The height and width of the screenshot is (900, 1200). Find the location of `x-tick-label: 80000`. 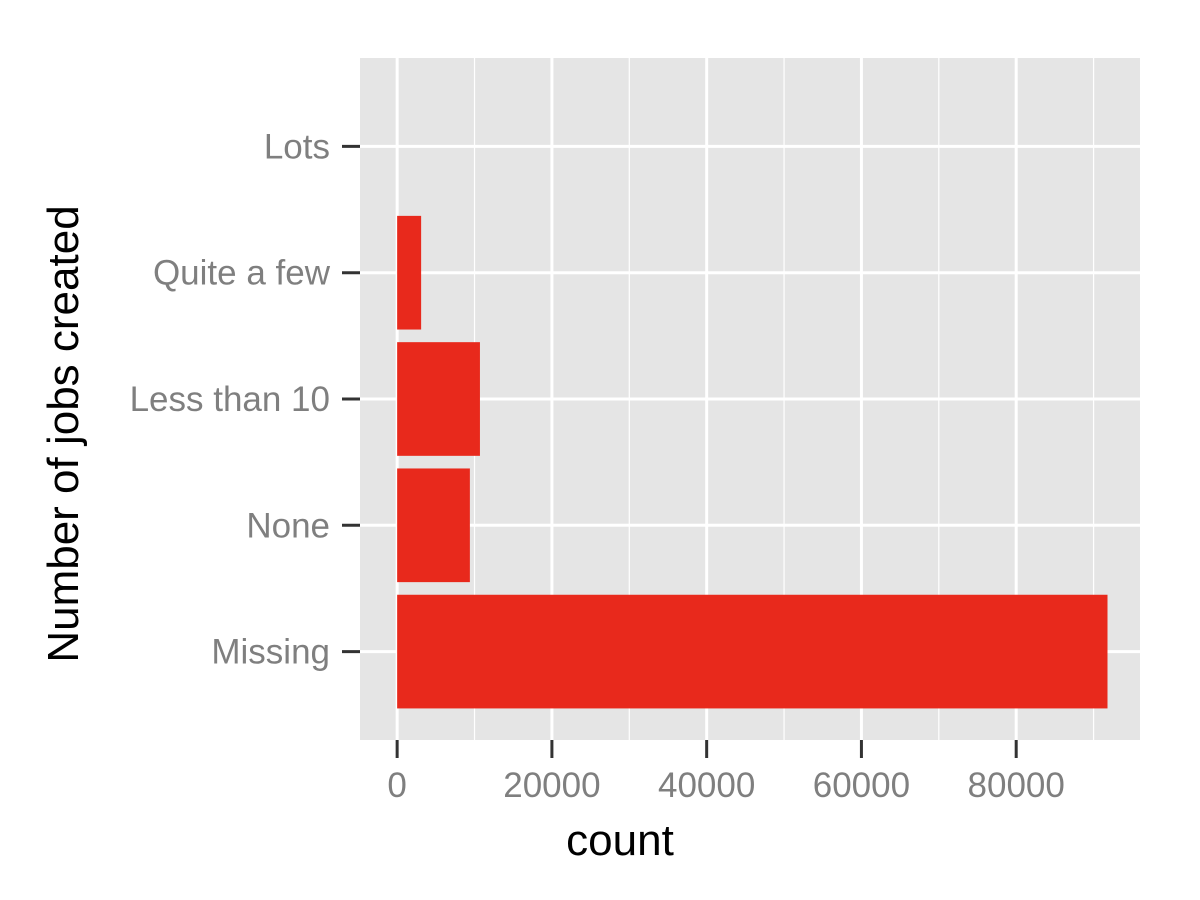

x-tick-label: 80000 is located at coordinates (1016, 785).